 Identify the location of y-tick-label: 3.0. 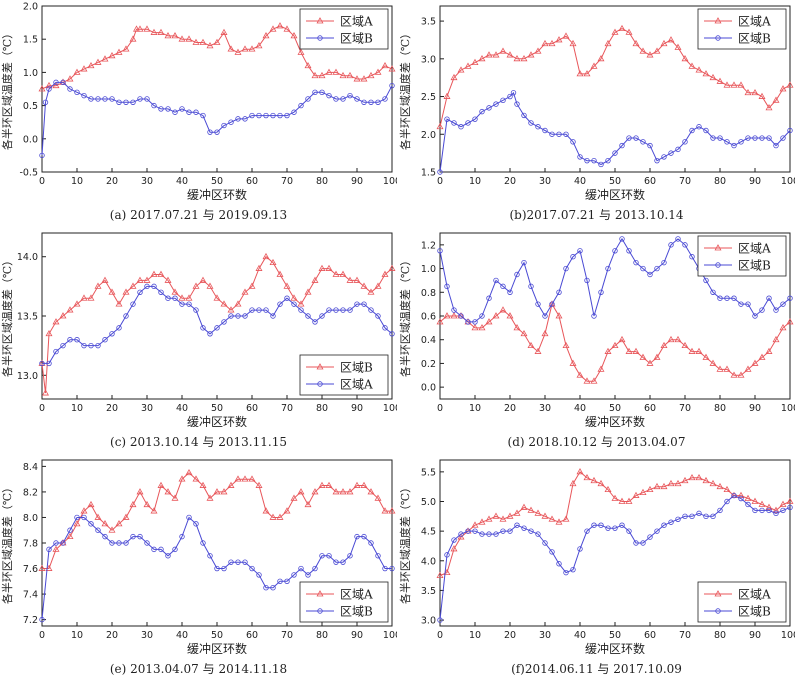
(428, 59).